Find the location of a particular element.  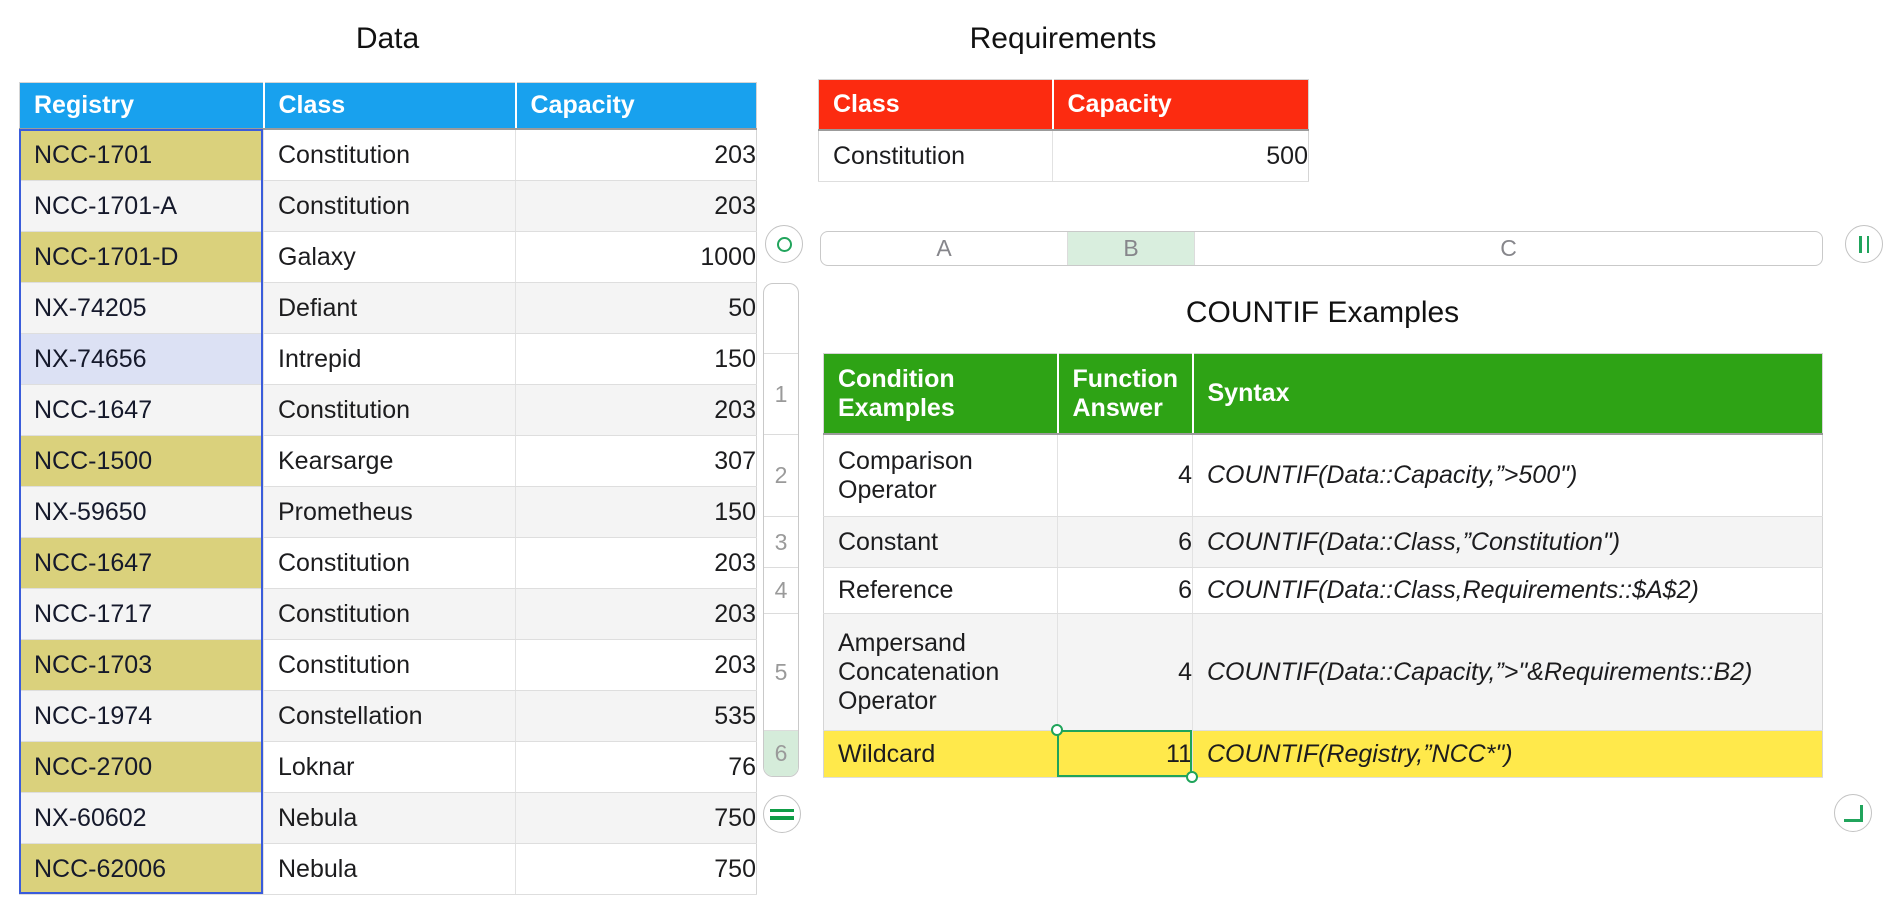

corner-icon is located at coordinates (1853, 813).